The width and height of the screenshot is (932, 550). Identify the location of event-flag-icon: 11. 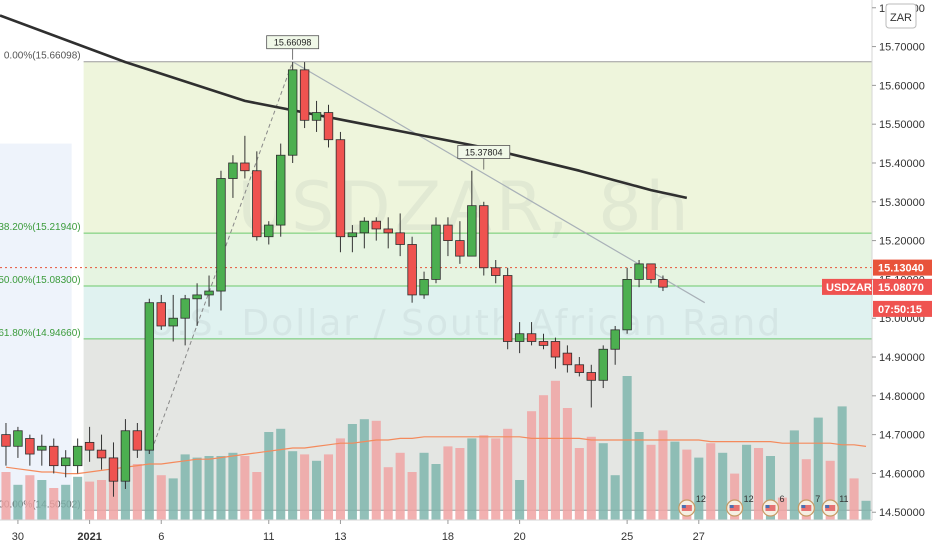
(835, 505).